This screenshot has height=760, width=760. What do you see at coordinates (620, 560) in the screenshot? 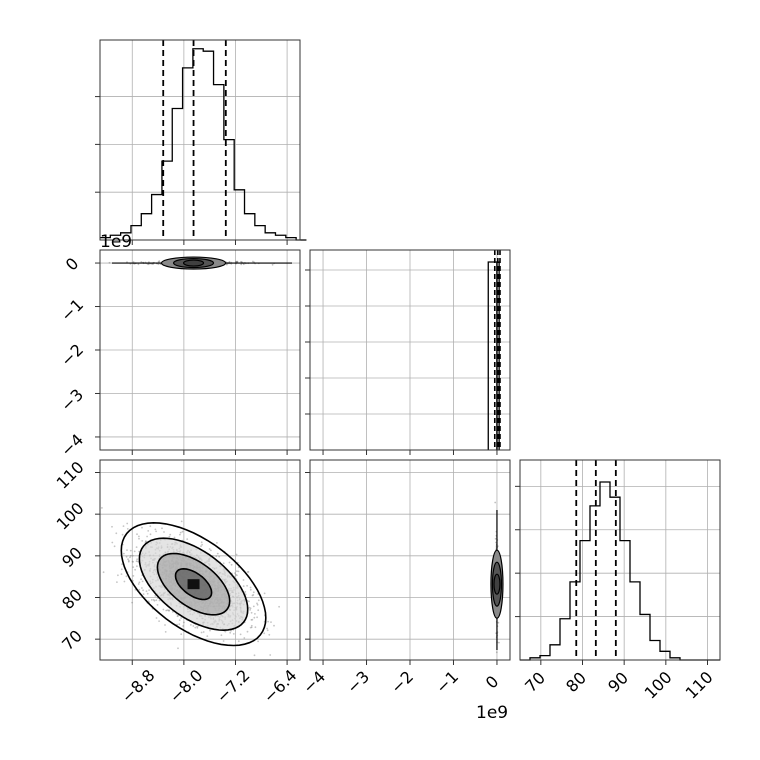
I see `hist3-frame` at bounding box center [620, 560].